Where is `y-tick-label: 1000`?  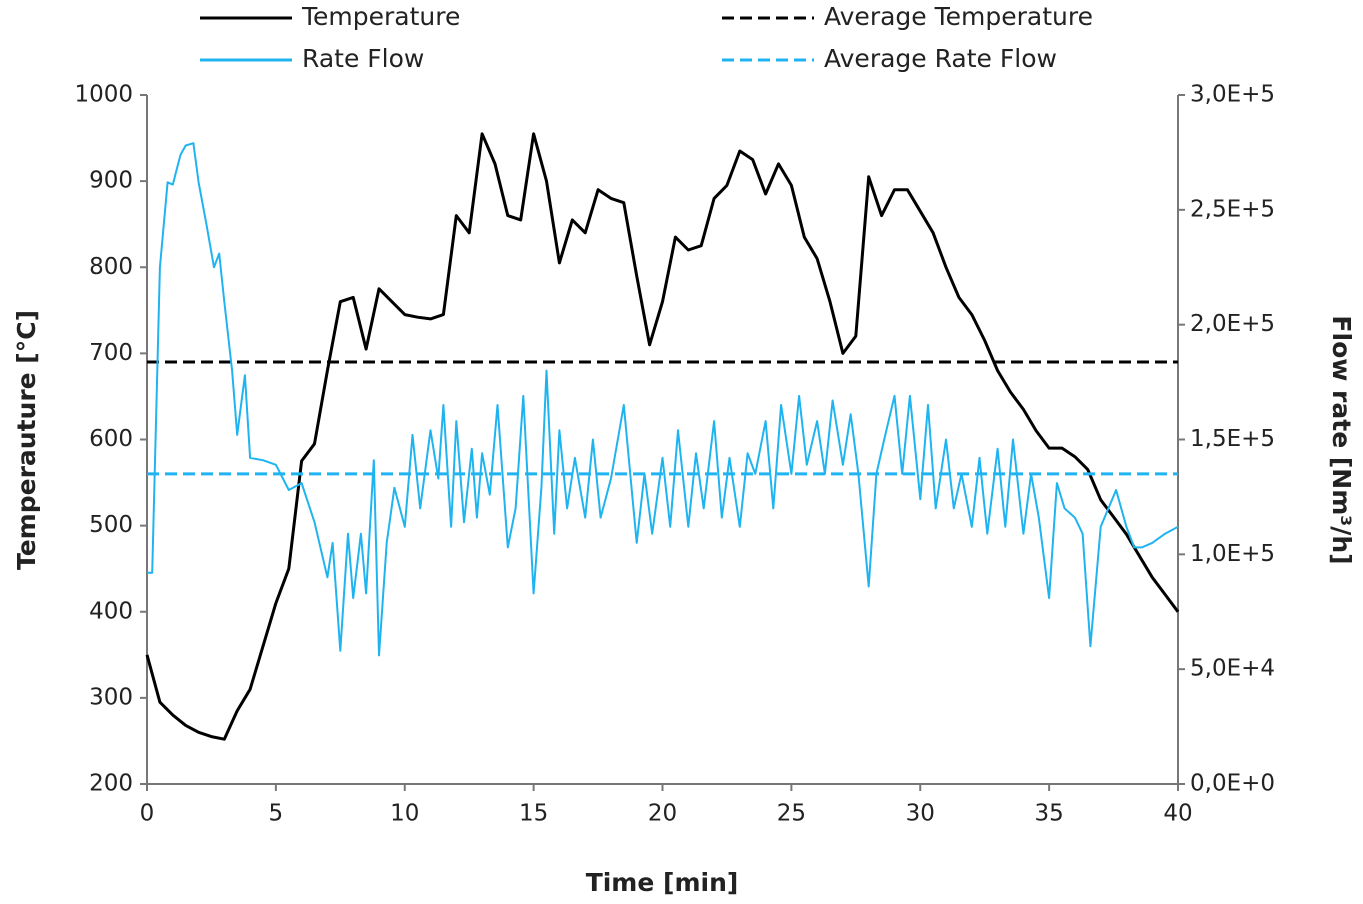
y-tick-label: 1000 is located at coordinates (103, 95).